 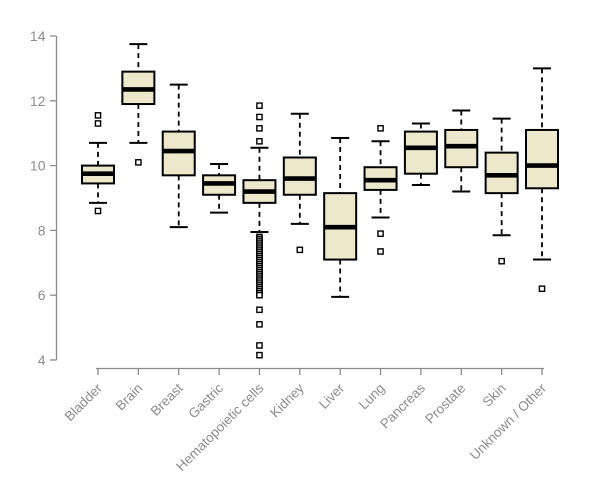 I want to click on y-tick-label: 12, so click(x=38, y=101).